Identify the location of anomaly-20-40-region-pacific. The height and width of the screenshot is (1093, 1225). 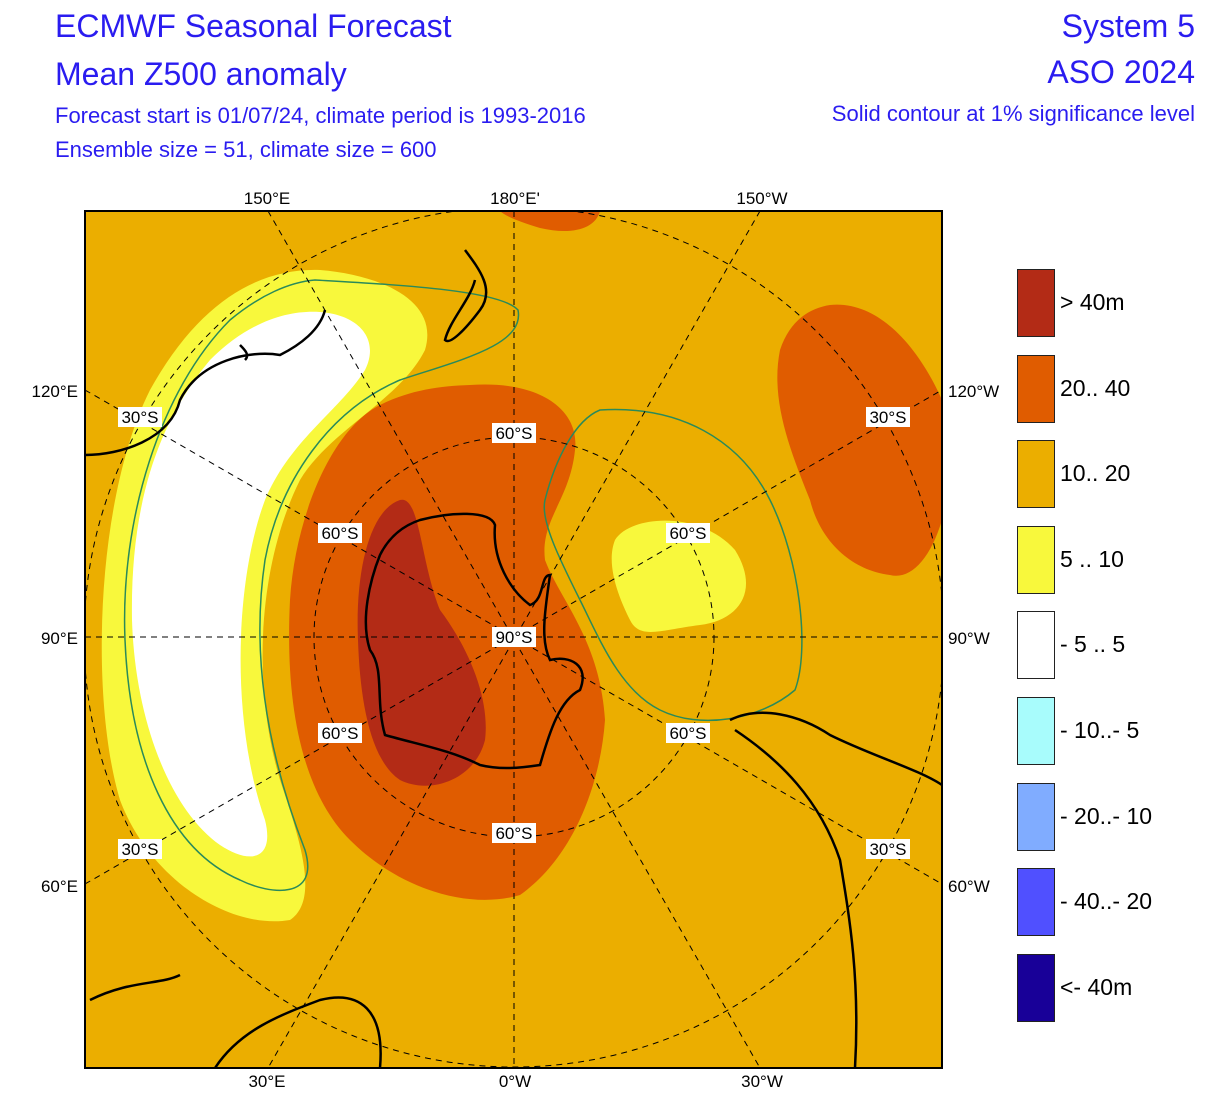
(859, 440).